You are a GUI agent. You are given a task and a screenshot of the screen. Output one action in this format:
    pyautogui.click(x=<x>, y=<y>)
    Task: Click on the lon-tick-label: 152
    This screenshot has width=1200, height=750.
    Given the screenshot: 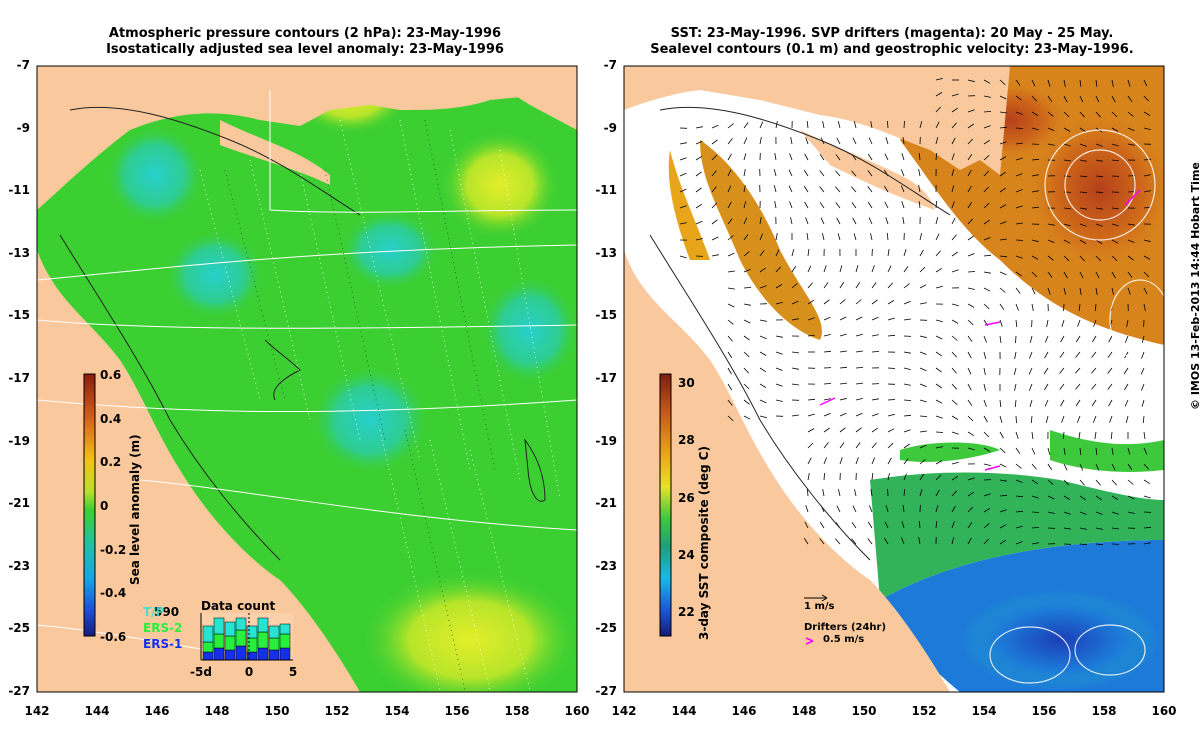 What is the action you would take?
    pyautogui.click(x=924, y=711)
    